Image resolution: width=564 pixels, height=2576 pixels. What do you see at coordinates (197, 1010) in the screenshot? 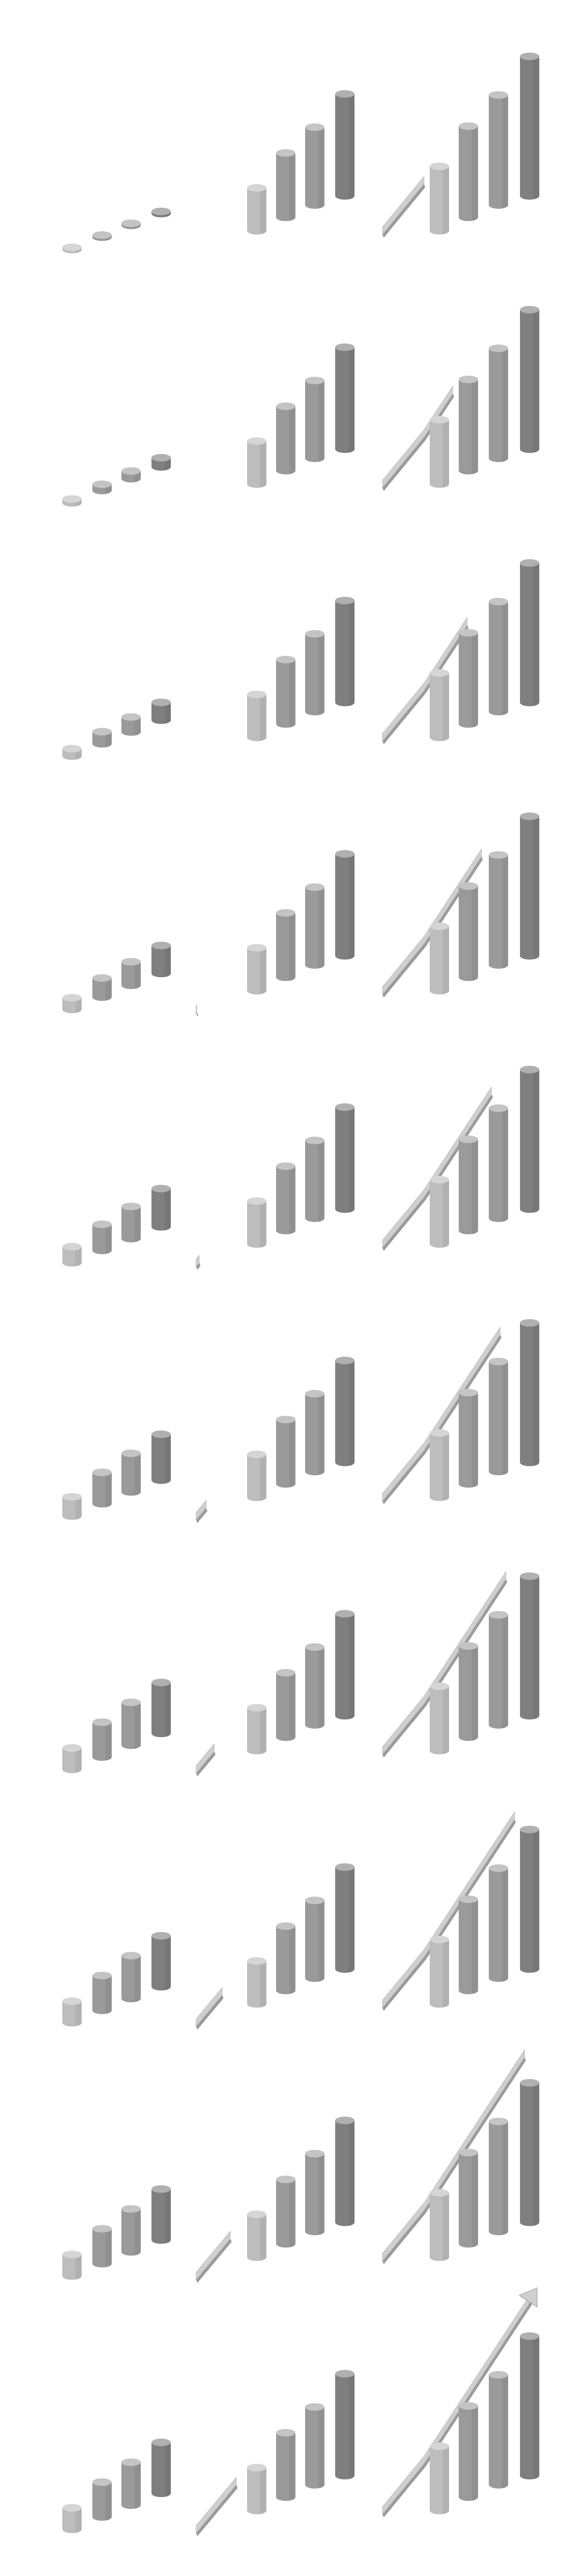
I see `left-growth-arrow` at bounding box center [197, 1010].